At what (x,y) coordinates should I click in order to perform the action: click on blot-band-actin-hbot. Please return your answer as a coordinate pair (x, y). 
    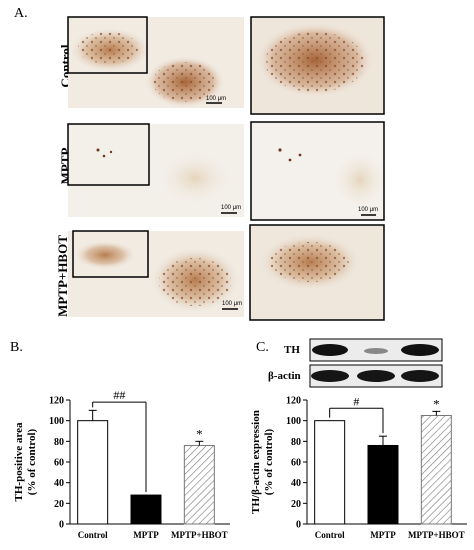
    Looking at the image, I should click on (420, 376).